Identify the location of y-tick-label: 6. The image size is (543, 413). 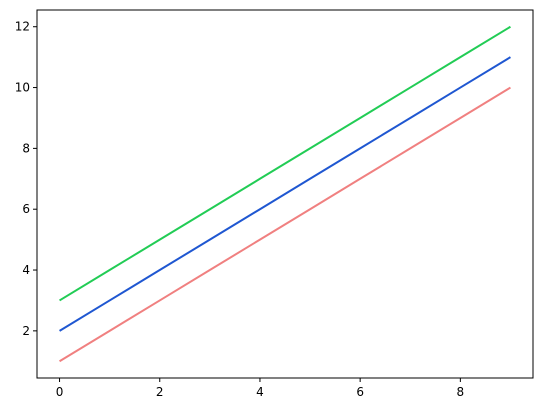
(26, 209).